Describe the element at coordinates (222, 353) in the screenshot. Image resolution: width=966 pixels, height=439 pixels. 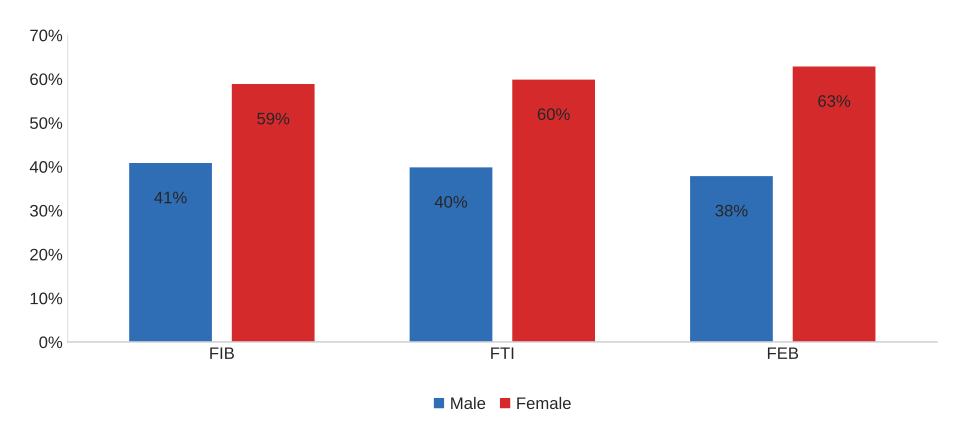
I see `x-tick-label: FIB` at that location.